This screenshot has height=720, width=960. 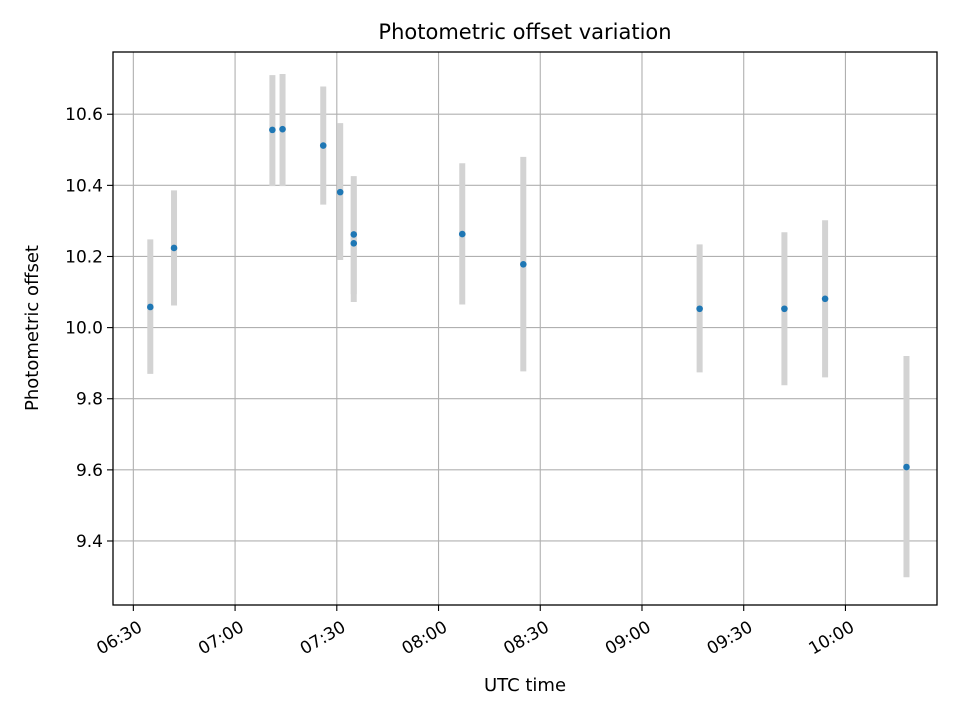 I want to click on y-axis-ticks: 9.4 9.6 9.8 10.0 10.2 10.4 10.6, so click(x=89, y=328).